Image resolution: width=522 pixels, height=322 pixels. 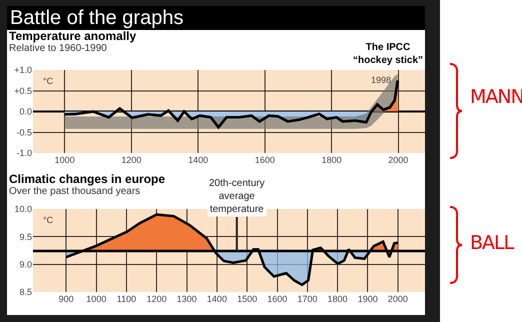 What do you see at coordinates (25, 292) in the screenshot?
I see `y-tick-label: 8.5` at bounding box center [25, 292].